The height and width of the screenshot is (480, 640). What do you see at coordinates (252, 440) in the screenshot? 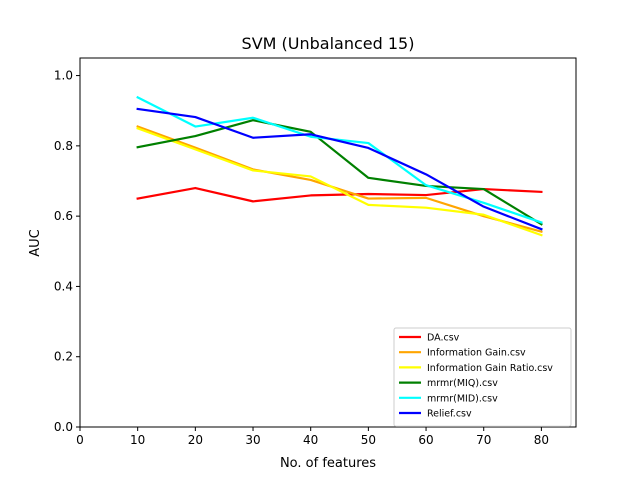
I see `x-tick-label: 30` at bounding box center [252, 440].